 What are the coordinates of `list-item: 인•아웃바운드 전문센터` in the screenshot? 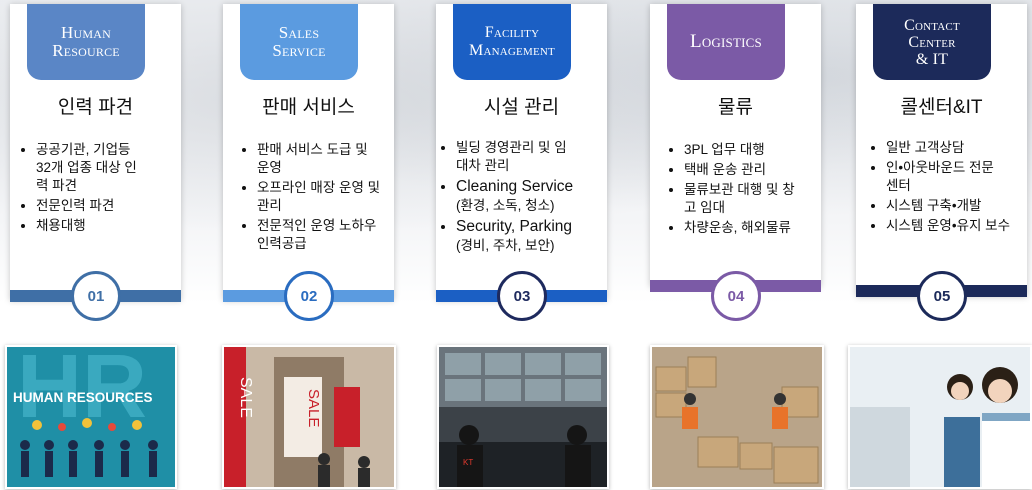 It's located at (941, 177).